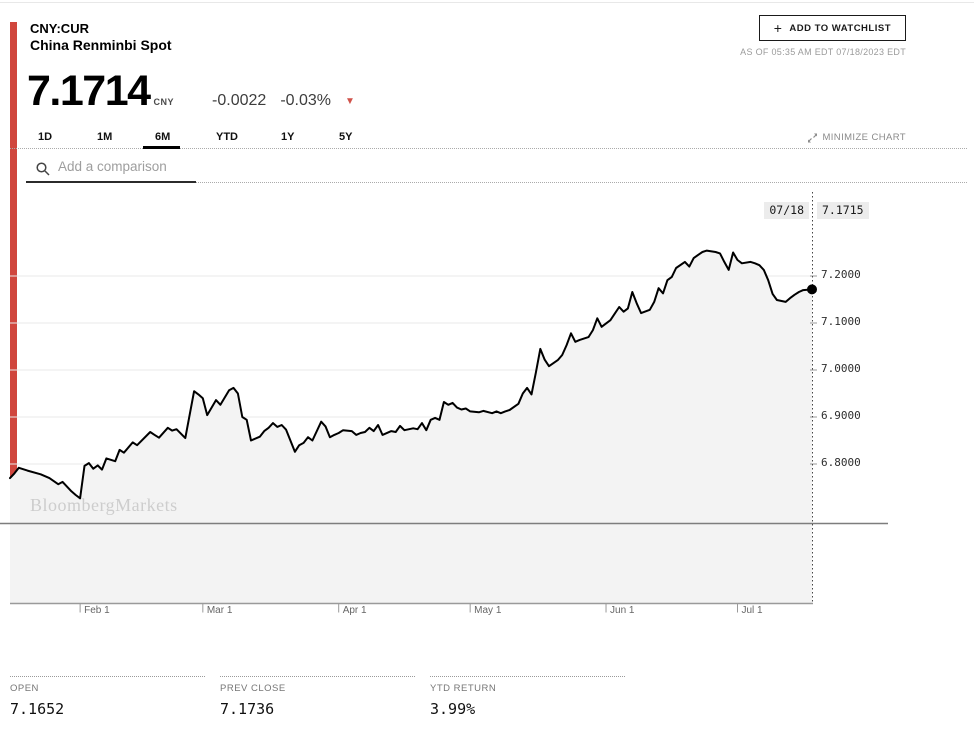  Describe the element at coordinates (346, 137) in the screenshot. I see `tab-5y: 5Y` at that location.